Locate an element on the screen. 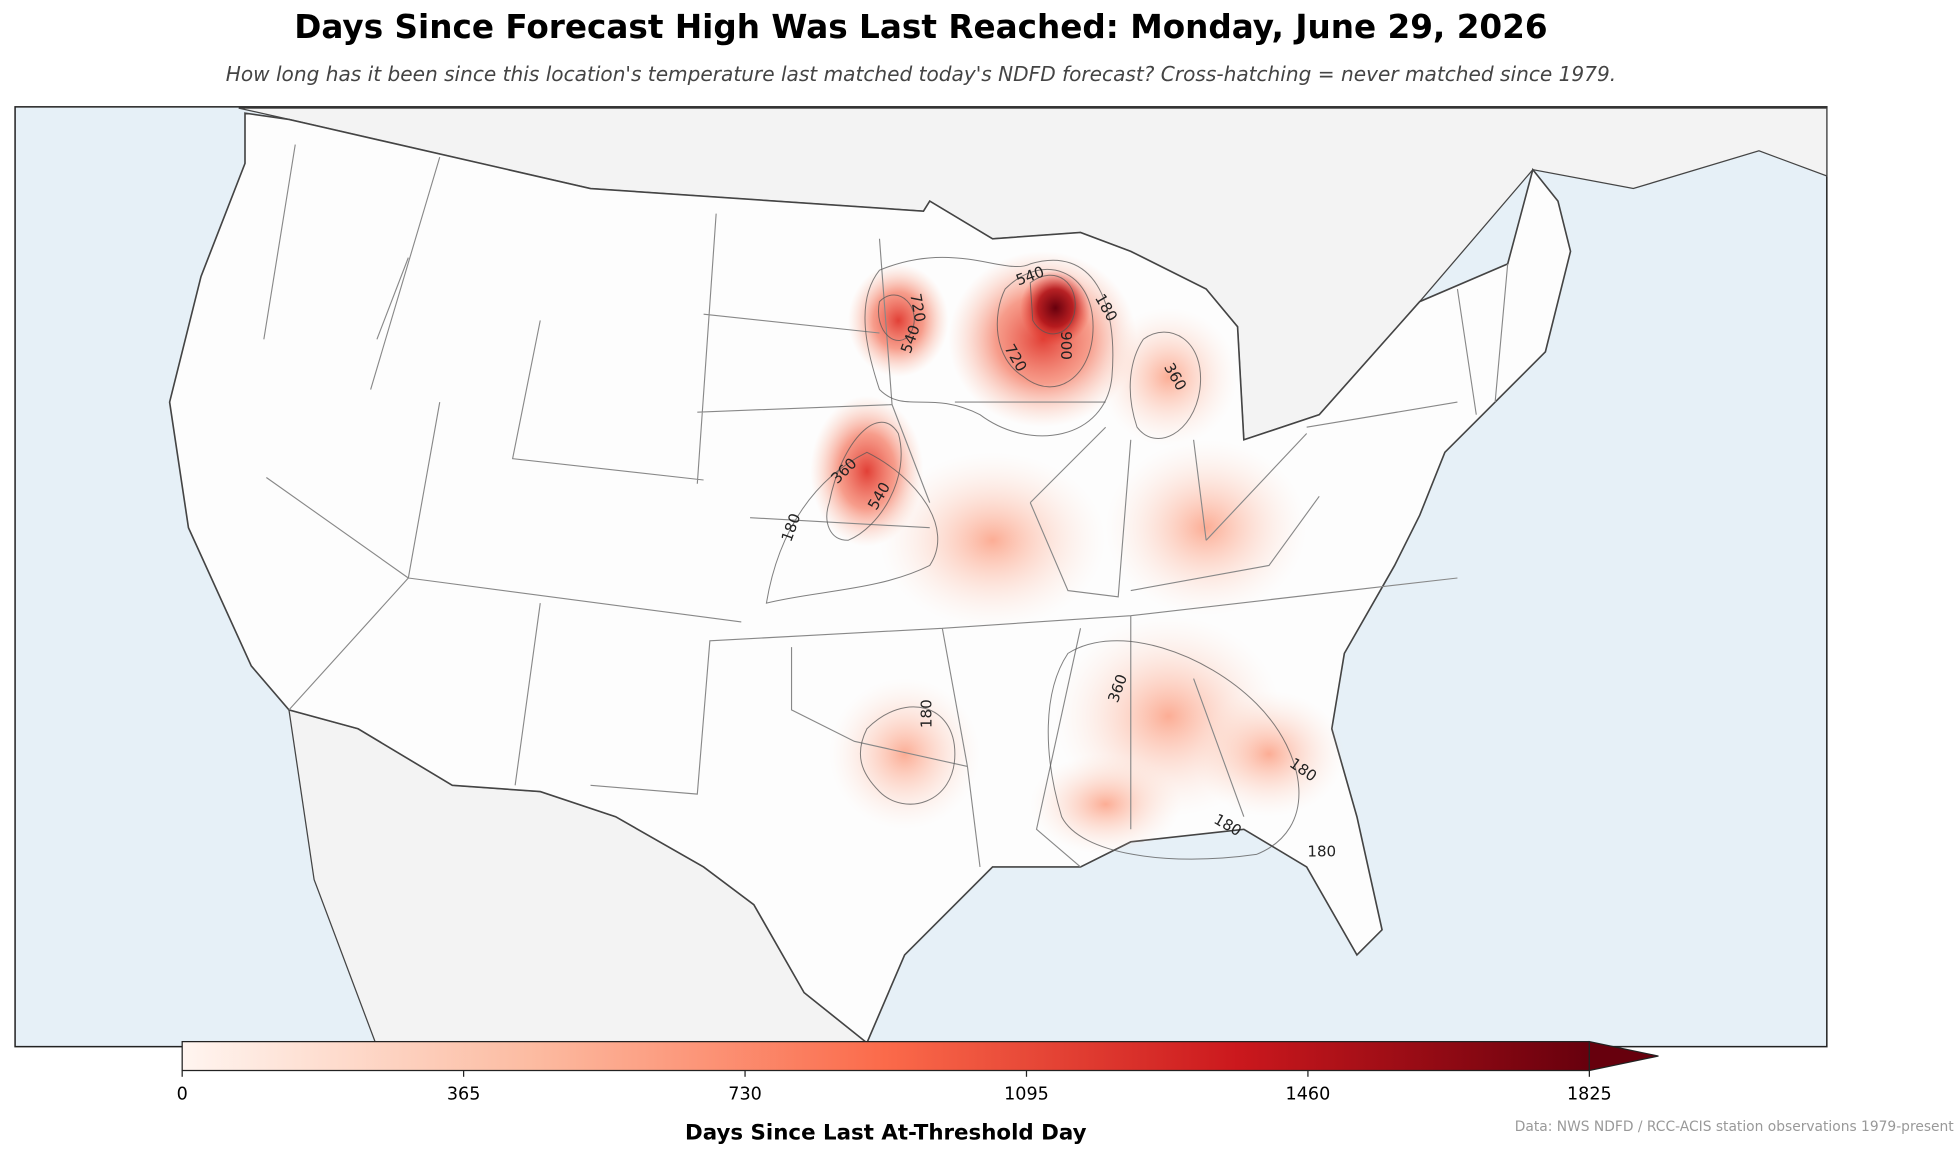 This screenshot has height=1156, width=1960. colorbar: 0 365 730 1095 1460 1825 is located at coordinates (918, 1072).